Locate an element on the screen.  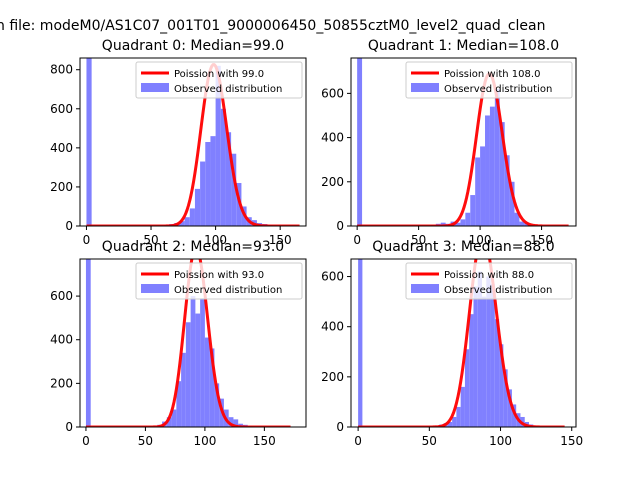
legend-label-fit: Poission with 88.0 is located at coordinates (489, 275).